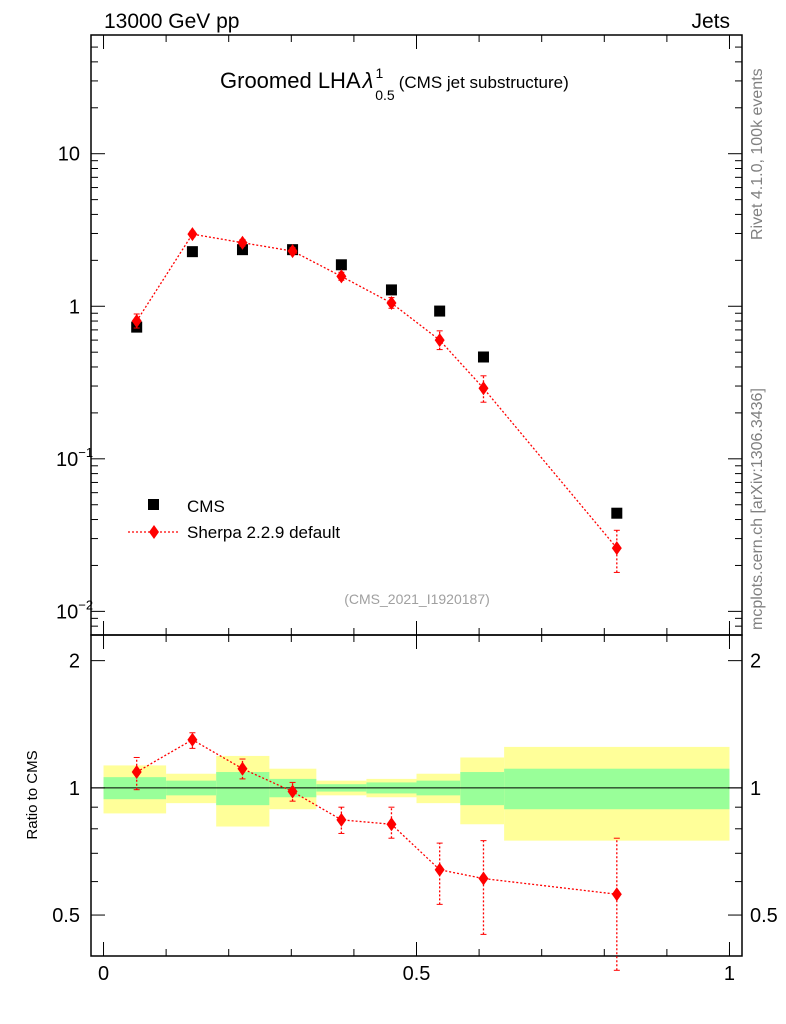 This screenshot has height=1024, width=786. I want to click on ratio-ylabel: Ratio to CMS, so click(32, 794).